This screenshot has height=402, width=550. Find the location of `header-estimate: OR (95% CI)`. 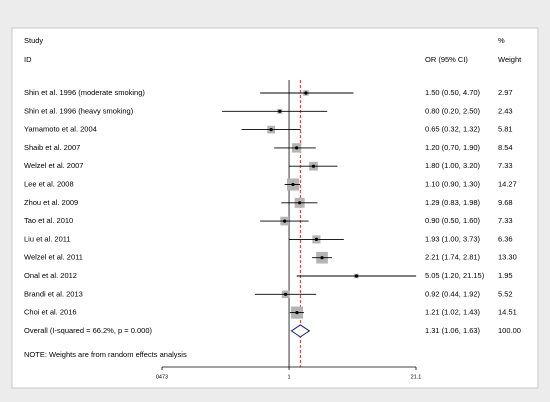

header-estimate: OR (95% CI) is located at coordinates (446, 59).